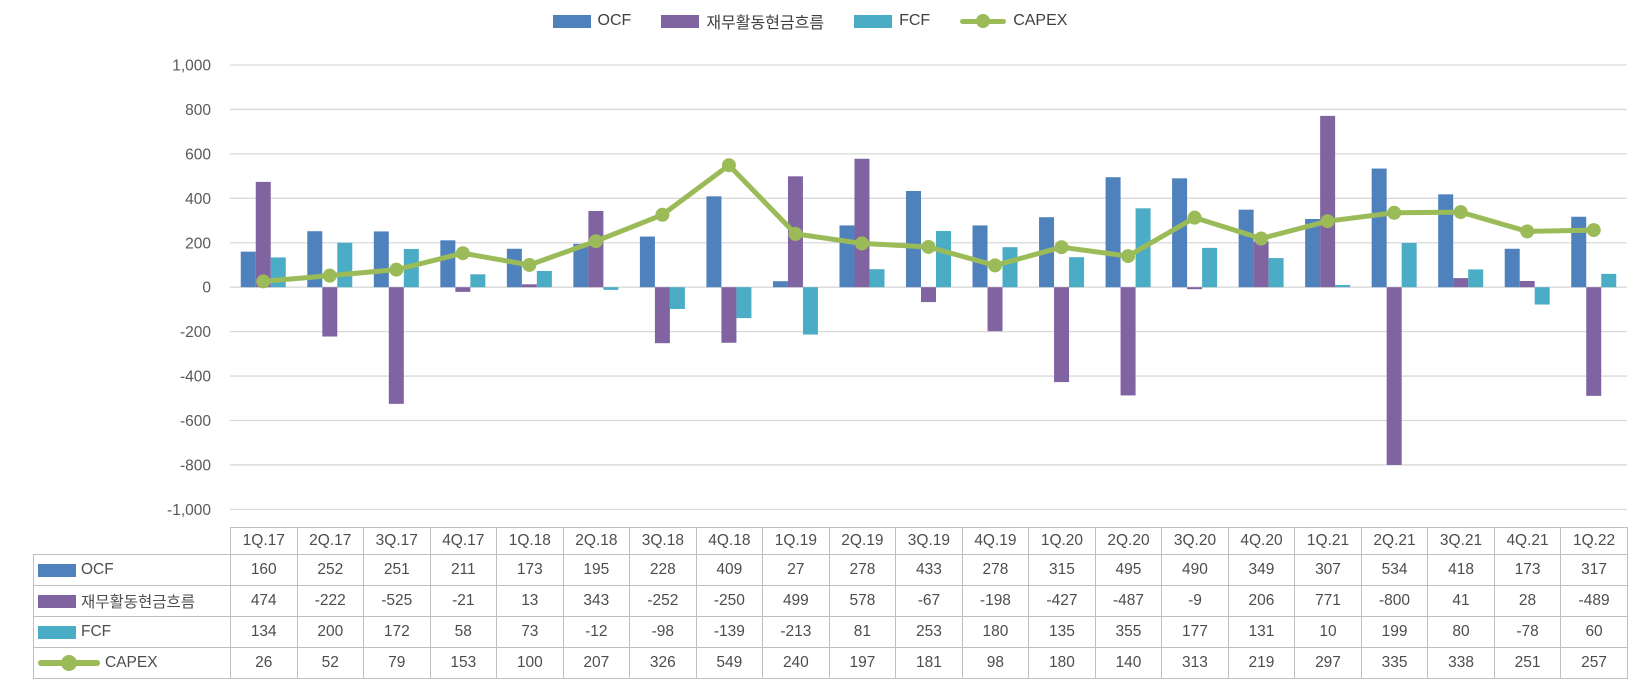 The width and height of the screenshot is (1650, 684). What do you see at coordinates (728, 165) in the screenshot?
I see `capex-marker-4Q.18` at bounding box center [728, 165].